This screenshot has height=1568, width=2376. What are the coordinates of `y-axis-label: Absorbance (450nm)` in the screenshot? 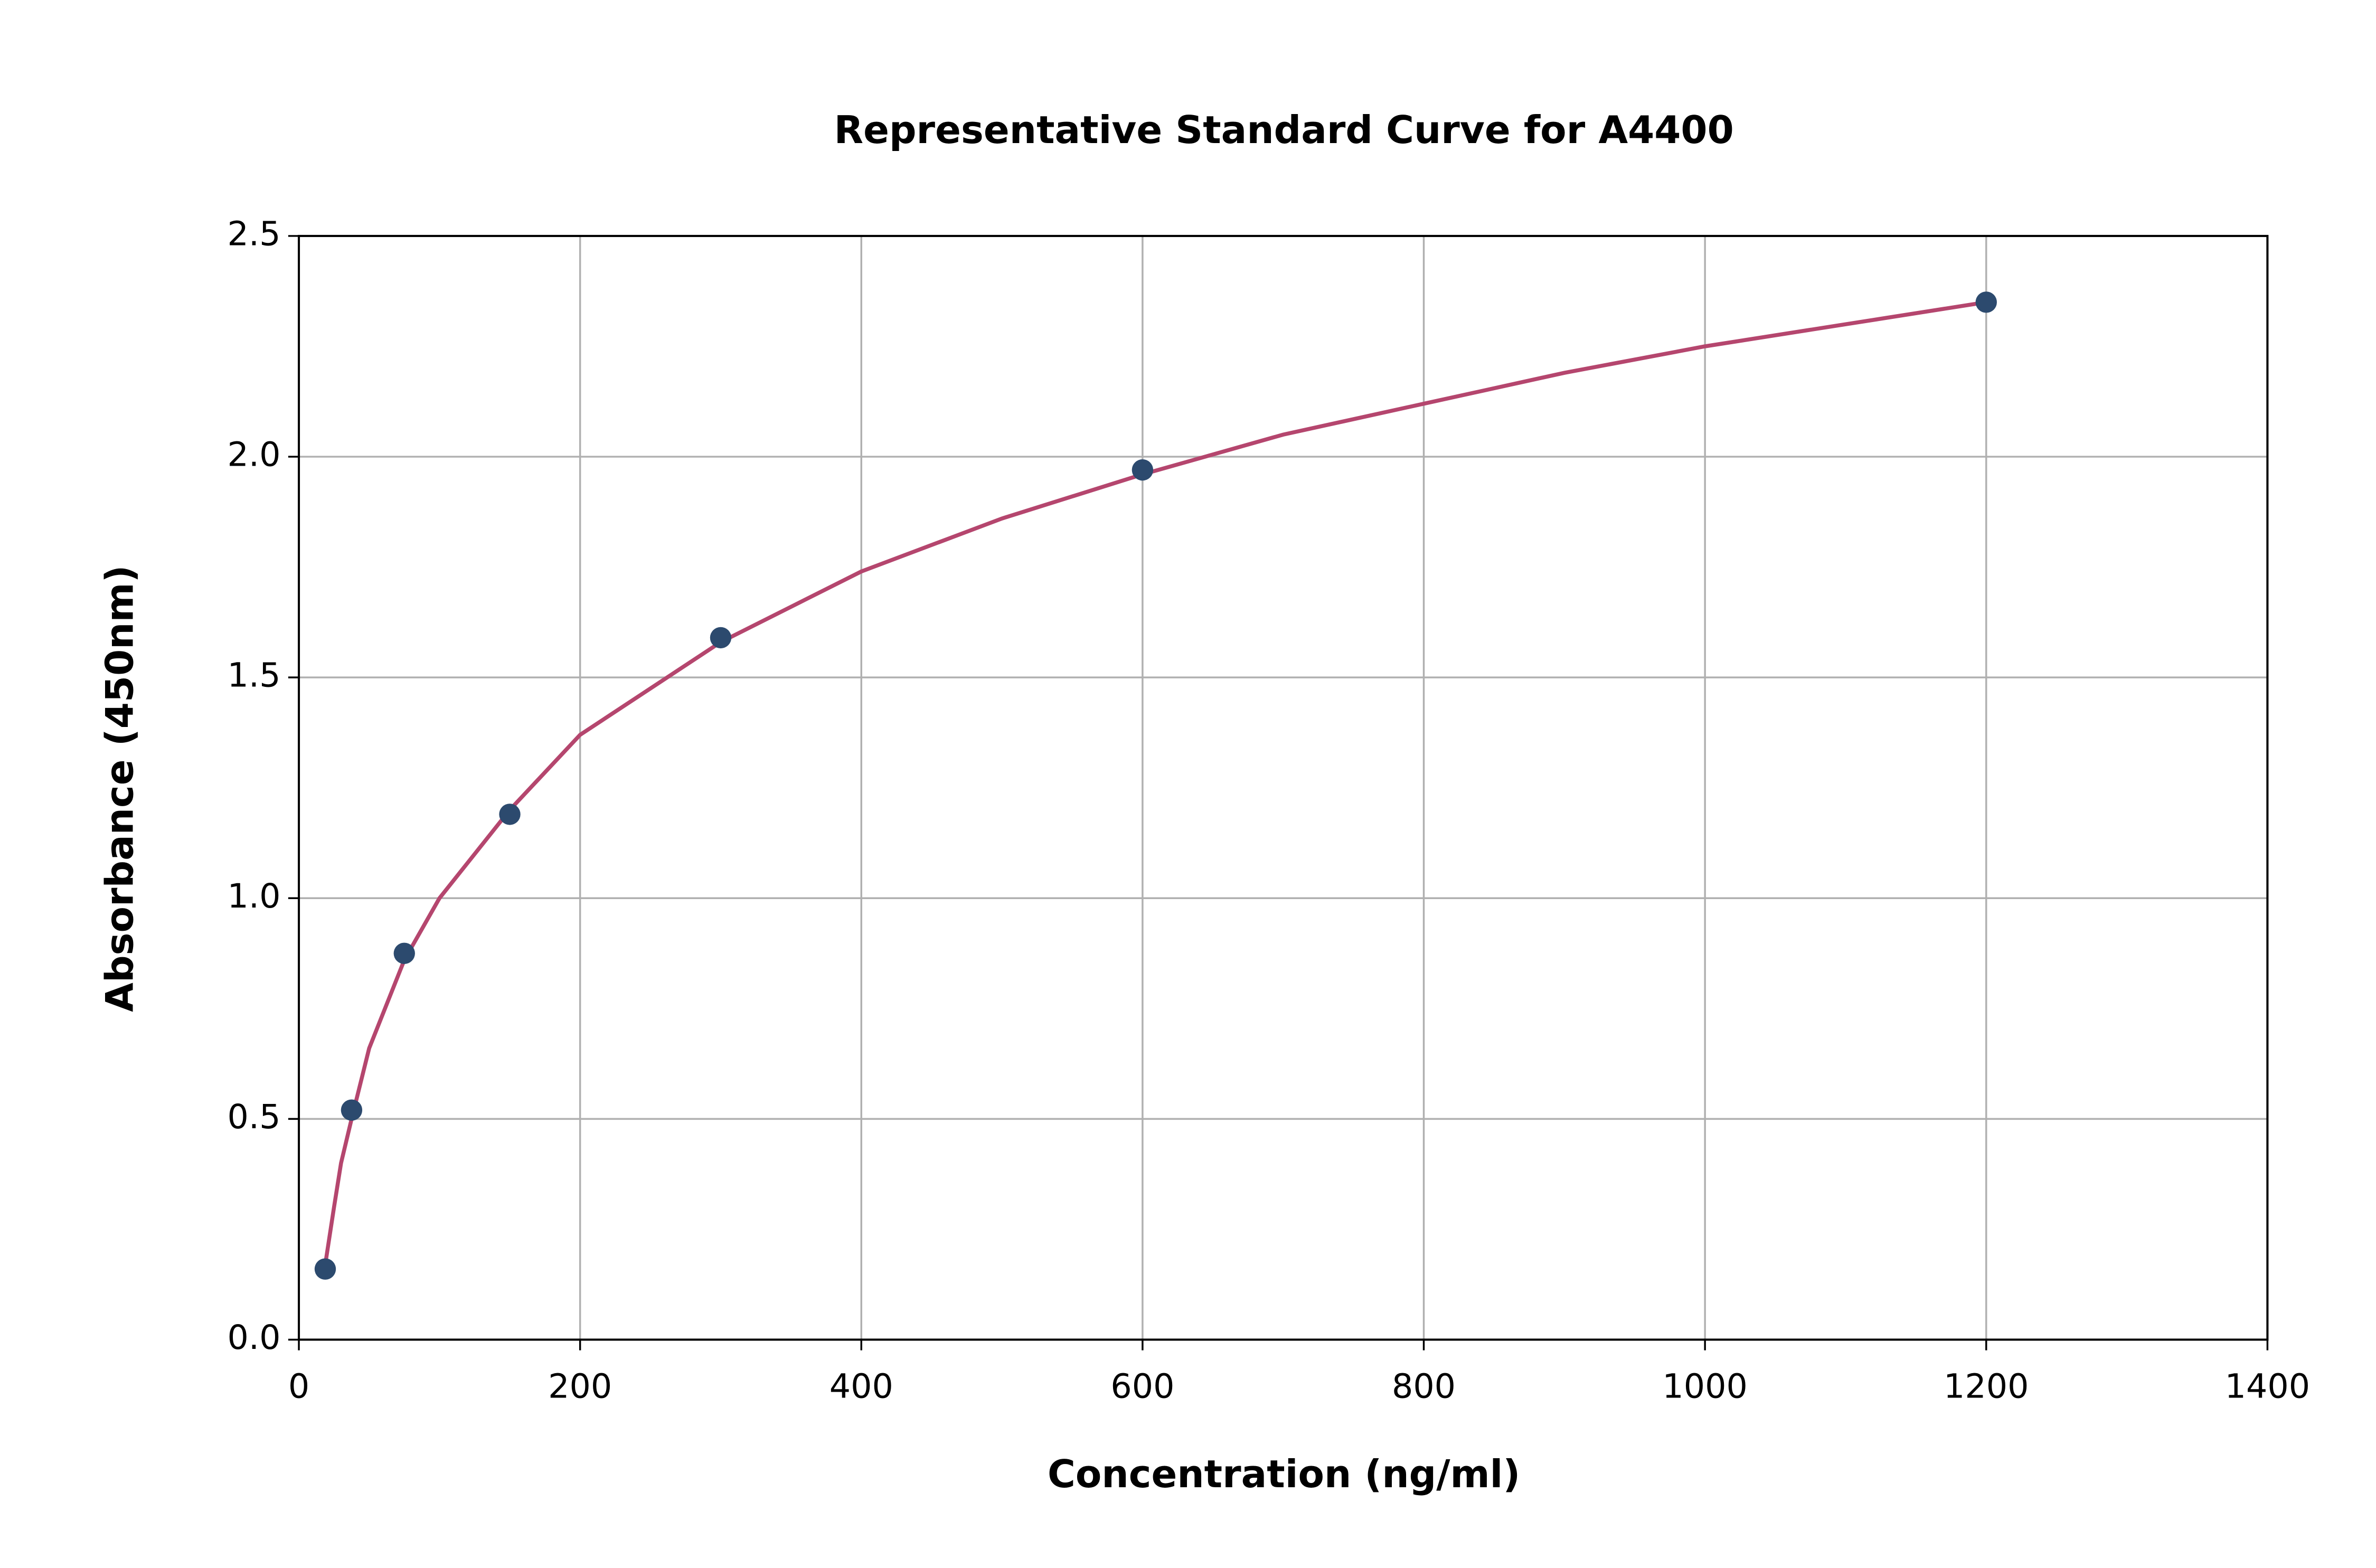 It's located at (120, 789).